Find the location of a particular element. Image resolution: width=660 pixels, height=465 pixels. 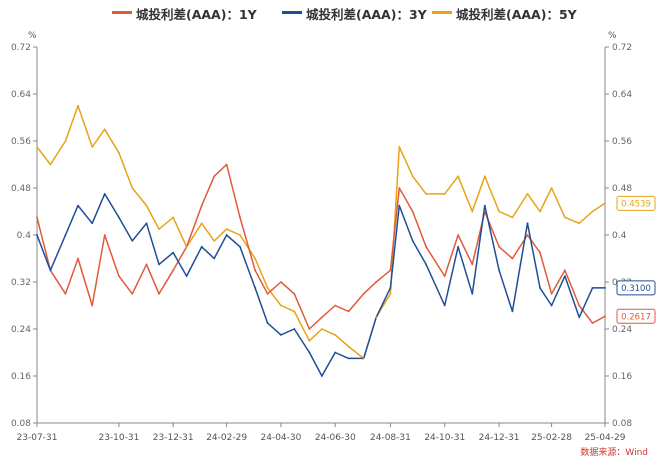

x-tick-label: 23-12-31 is located at coordinates (173, 438).